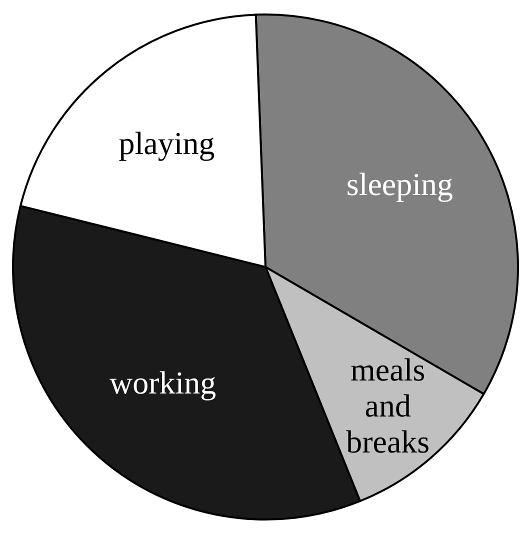 This screenshot has width=531, height=534. What do you see at coordinates (400, 184) in the screenshot?
I see `slice-label: sleeping` at bounding box center [400, 184].